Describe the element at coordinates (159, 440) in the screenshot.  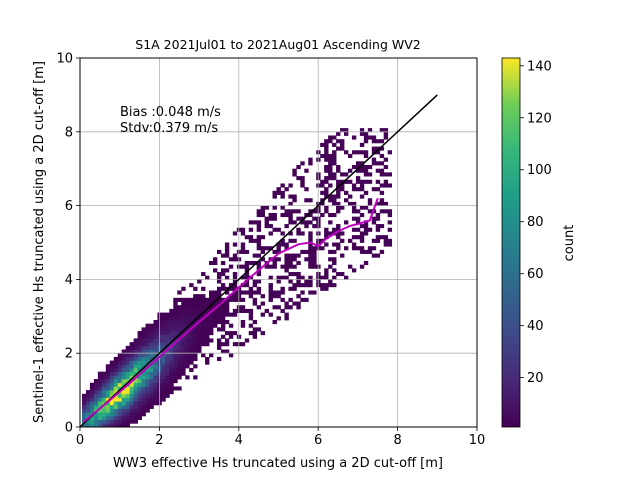
I see `x-tick-label: 2` at that location.